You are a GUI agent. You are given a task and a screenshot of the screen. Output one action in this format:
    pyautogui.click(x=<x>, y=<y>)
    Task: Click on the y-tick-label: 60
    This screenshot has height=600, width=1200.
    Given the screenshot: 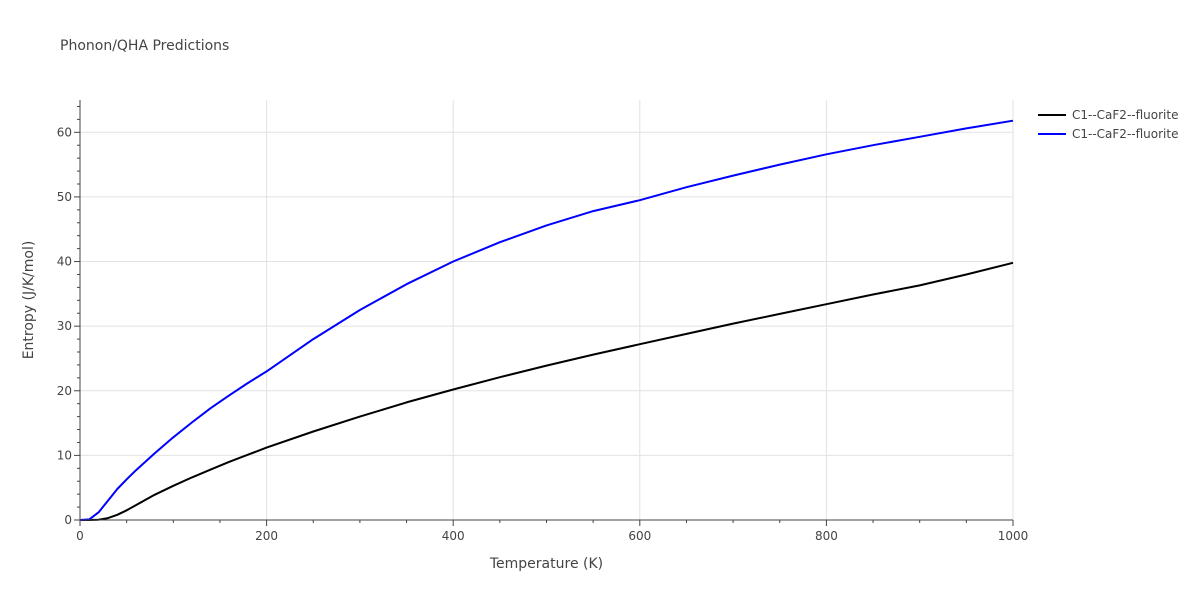 What is the action you would take?
    pyautogui.click(x=64, y=132)
    